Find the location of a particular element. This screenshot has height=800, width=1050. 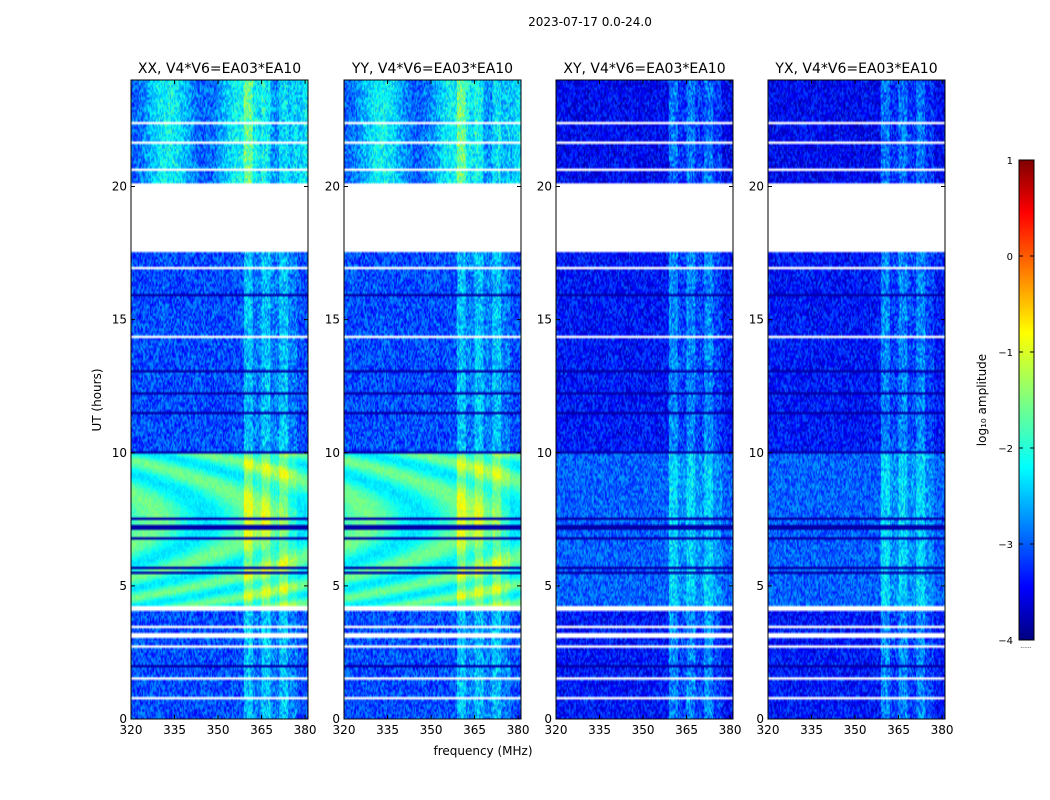

colorbar-gradient is located at coordinates (1026, 400).